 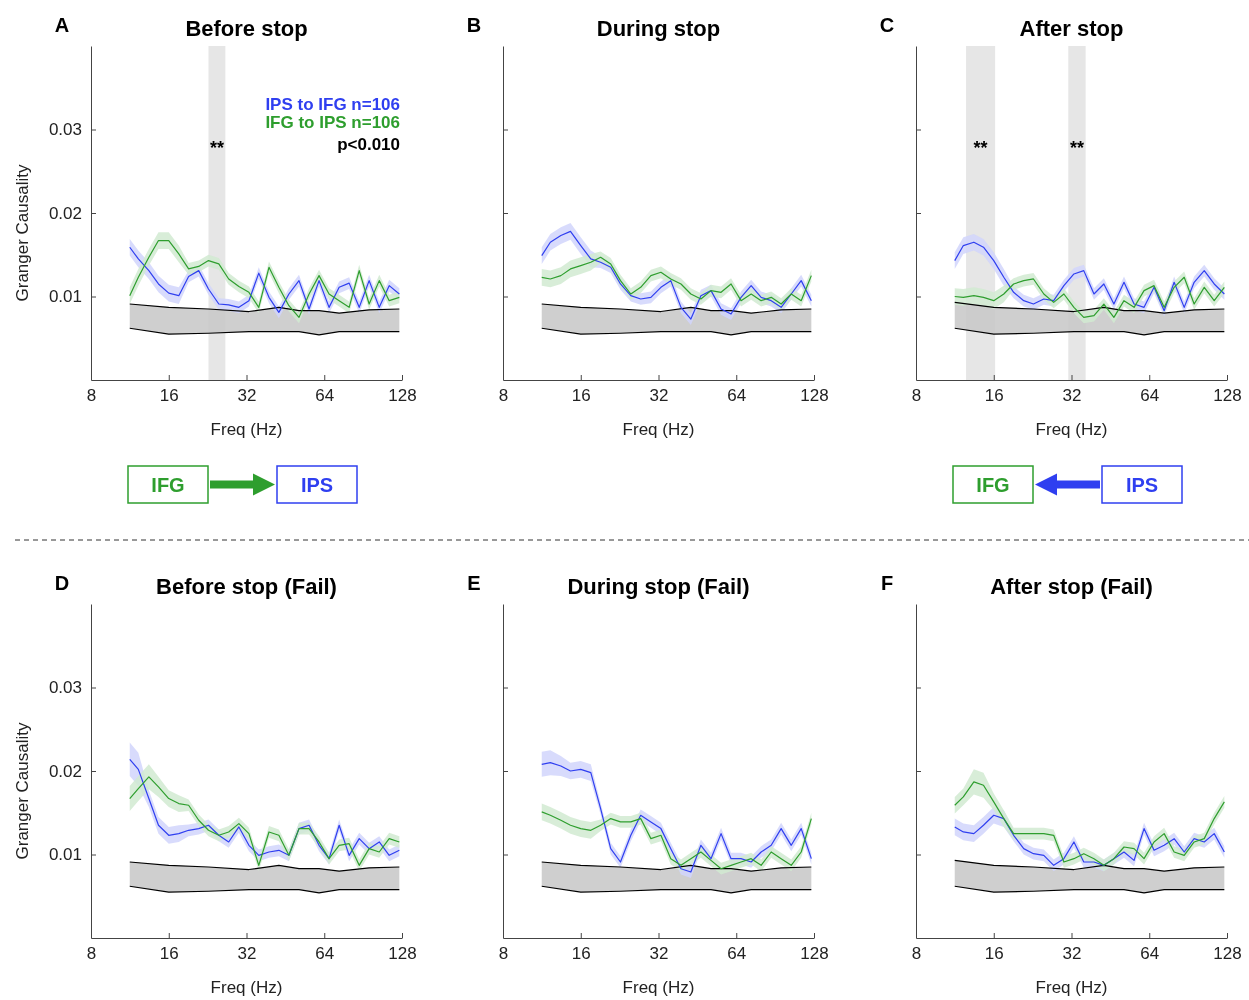 I want to click on chart-title: During stop (Fail), so click(x=658, y=586).